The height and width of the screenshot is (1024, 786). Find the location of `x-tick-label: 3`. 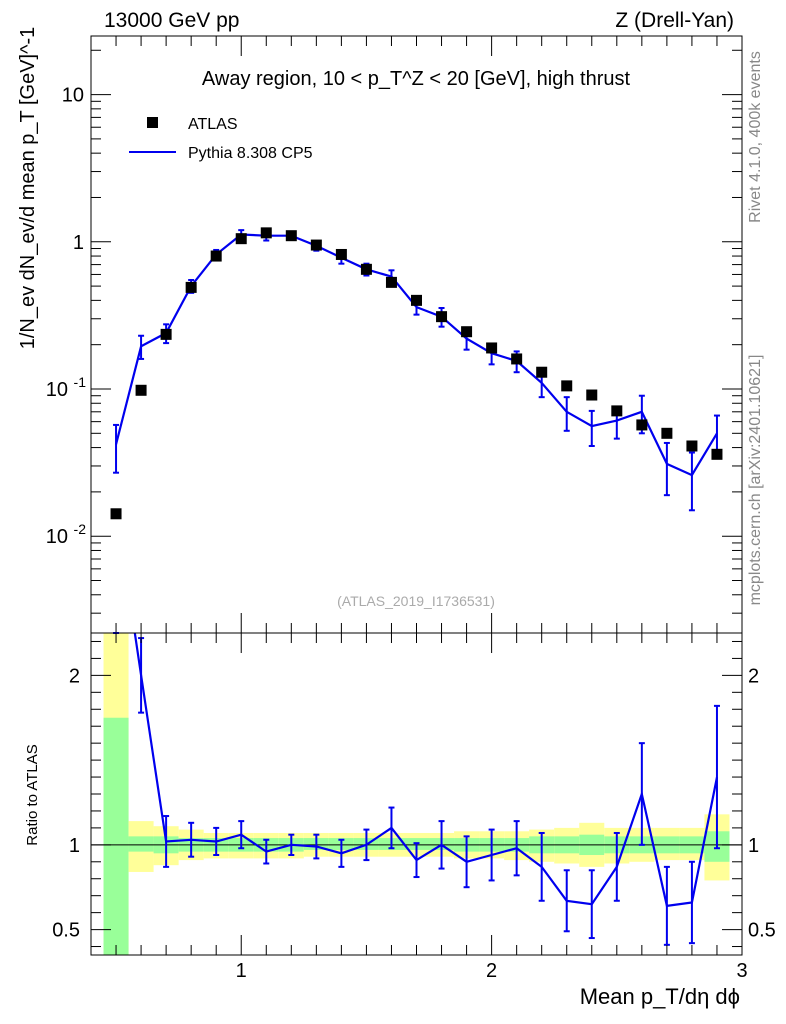

x-tick-label: 3 is located at coordinates (741, 971).